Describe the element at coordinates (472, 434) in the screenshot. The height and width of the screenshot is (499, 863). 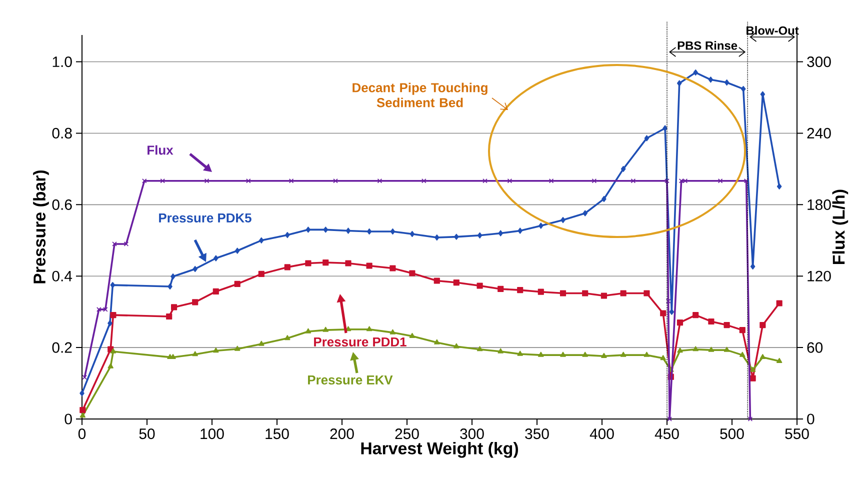
I see `x-tick-label: 300` at that location.